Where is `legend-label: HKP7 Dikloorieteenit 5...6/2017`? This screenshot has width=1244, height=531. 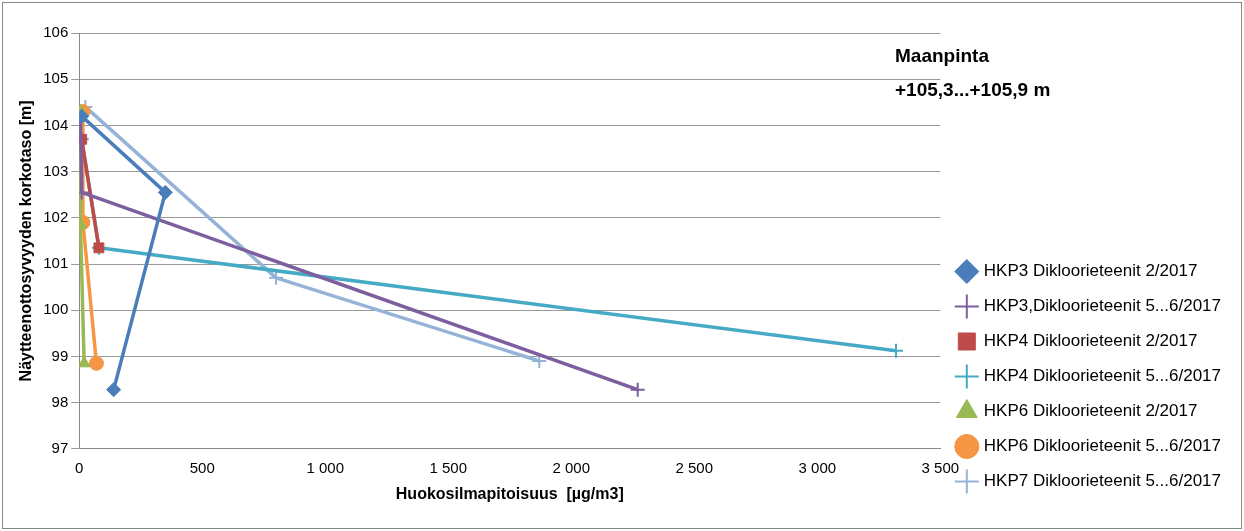
legend-label: HKP7 Dikloorieteenit 5...6/2017 is located at coordinates (1102, 481).